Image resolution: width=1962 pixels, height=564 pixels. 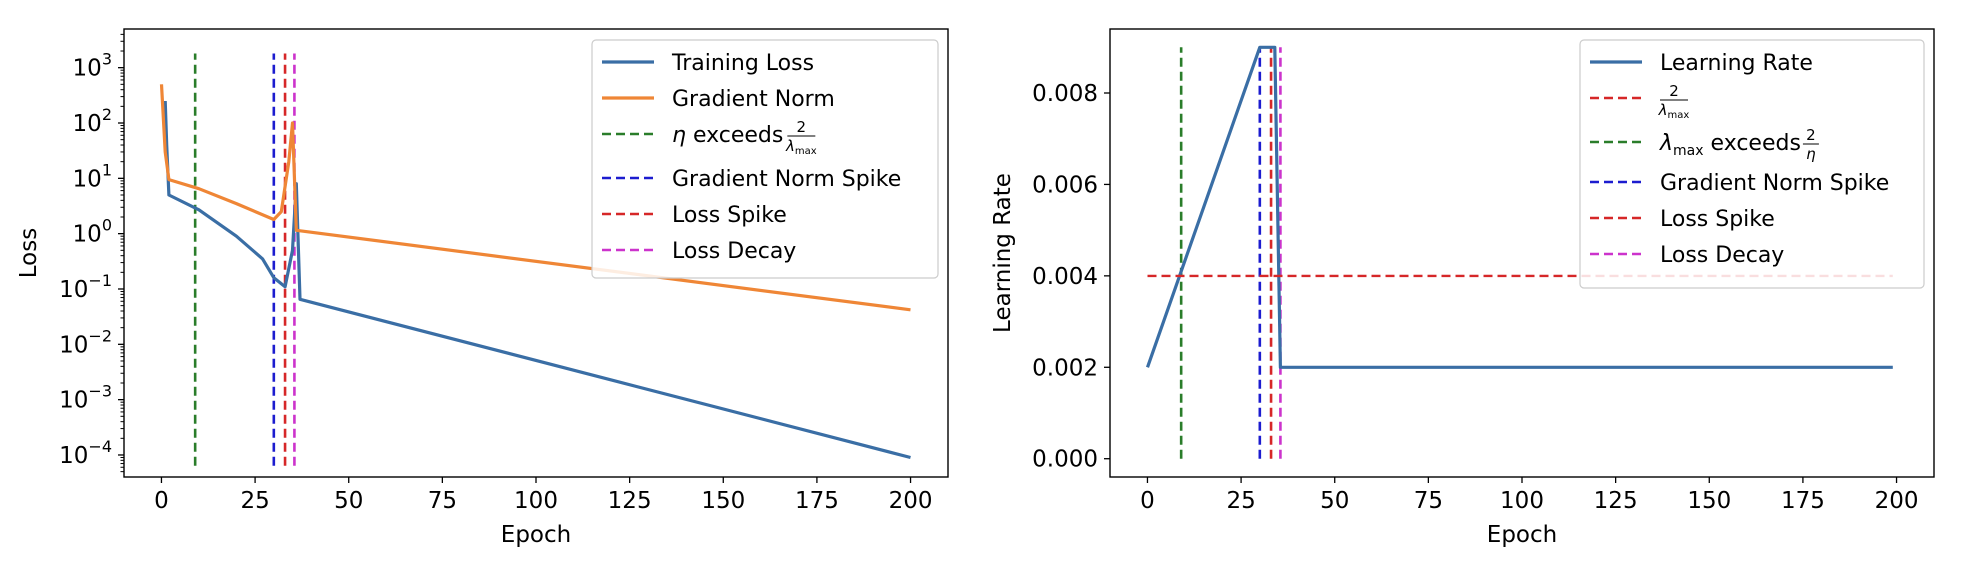 I want to click on y-tick-label: 10¹, so click(x=92, y=176).